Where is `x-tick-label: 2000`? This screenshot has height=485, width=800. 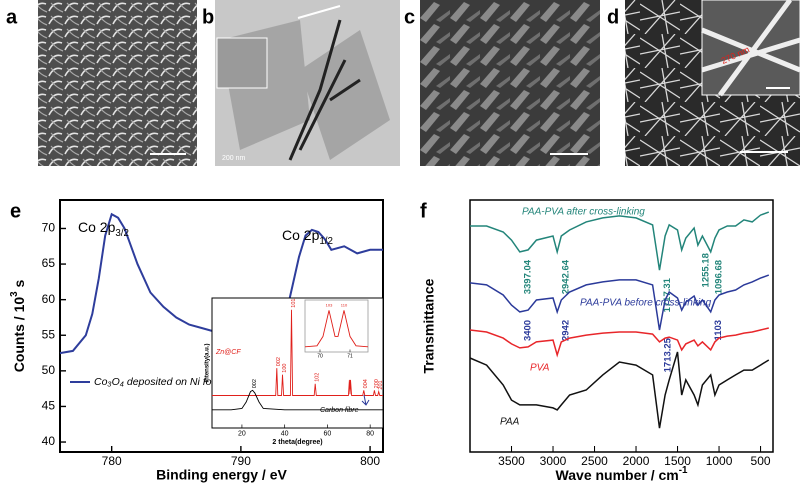 x-tick-label: 2000 is located at coordinates (636, 461).